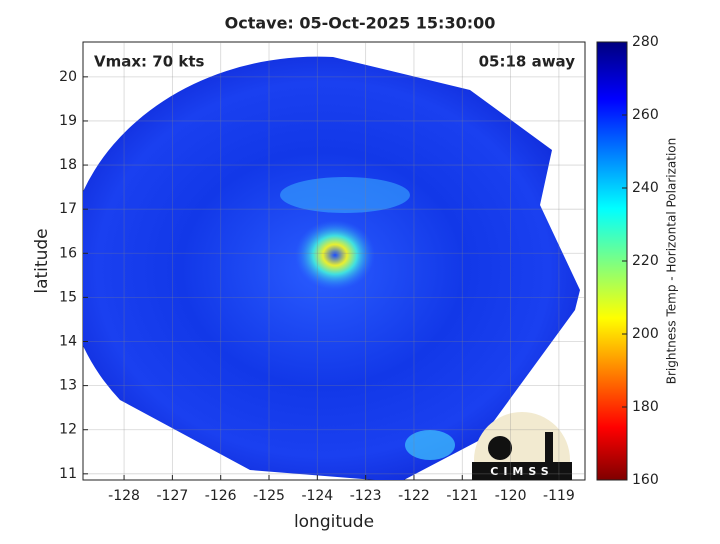  I want to click on colorbar-tick-label: 260, so click(645, 115).